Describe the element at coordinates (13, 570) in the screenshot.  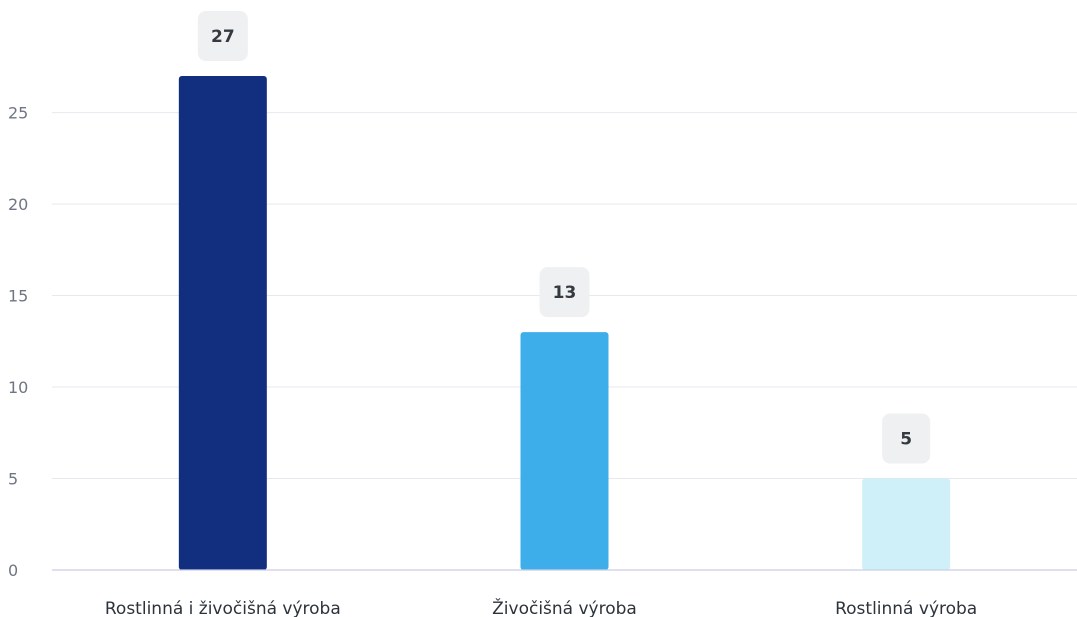
I see `y-tick-0: 0` at that location.